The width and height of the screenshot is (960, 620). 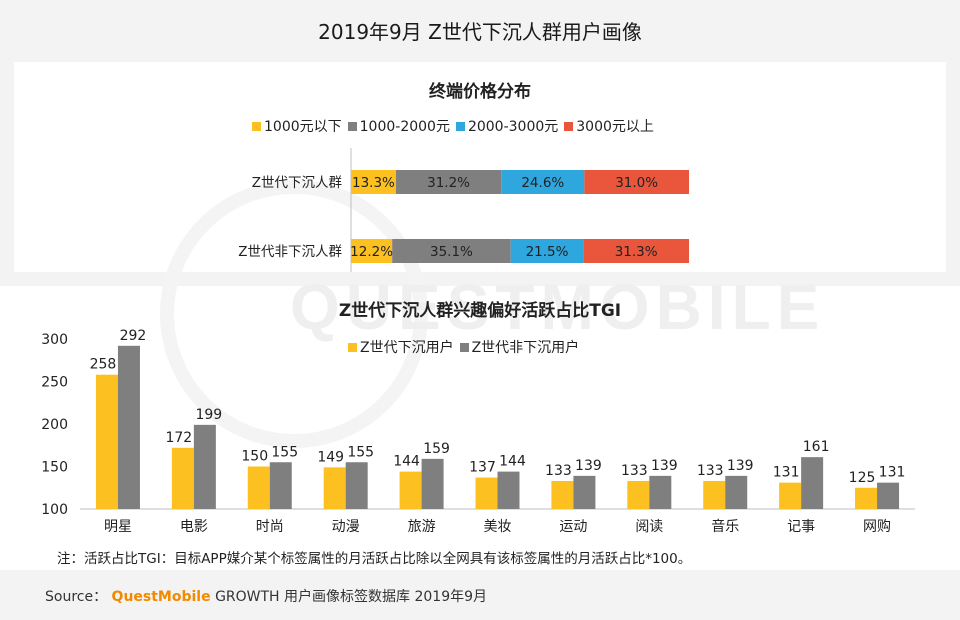 What do you see at coordinates (7, 167) in the screenshot?
I see `frame-left` at bounding box center [7, 167].